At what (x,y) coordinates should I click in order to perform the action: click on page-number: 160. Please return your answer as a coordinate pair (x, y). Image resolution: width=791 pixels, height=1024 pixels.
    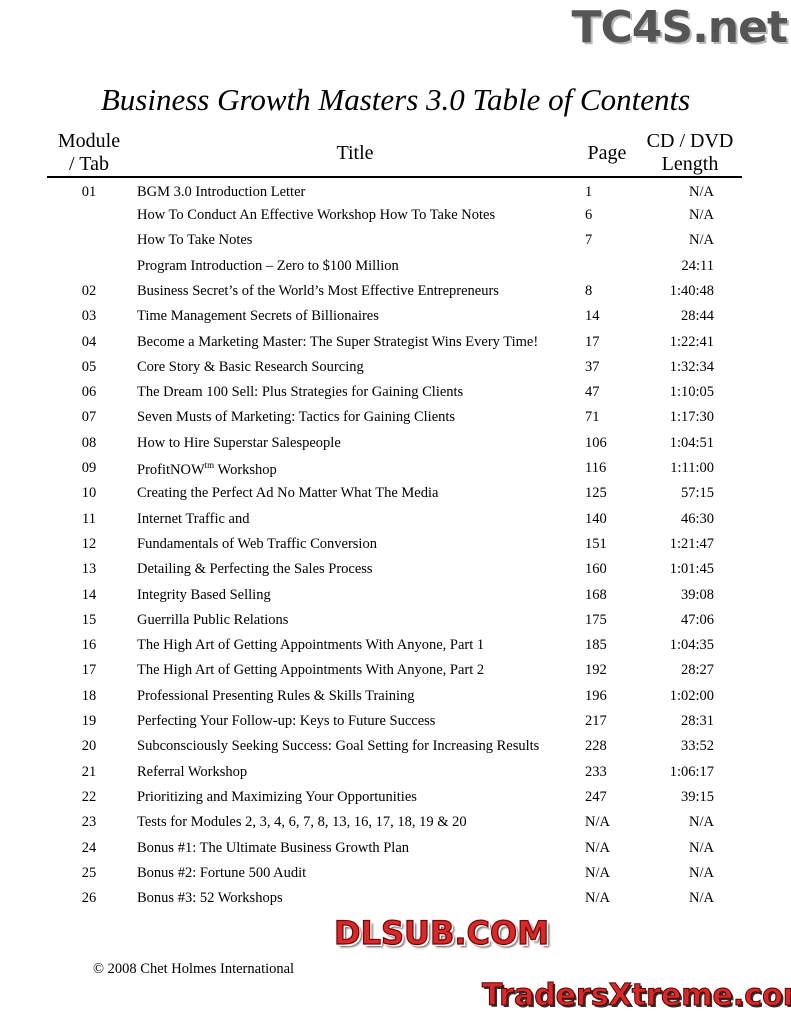
    Looking at the image, I should click on (596, 569).